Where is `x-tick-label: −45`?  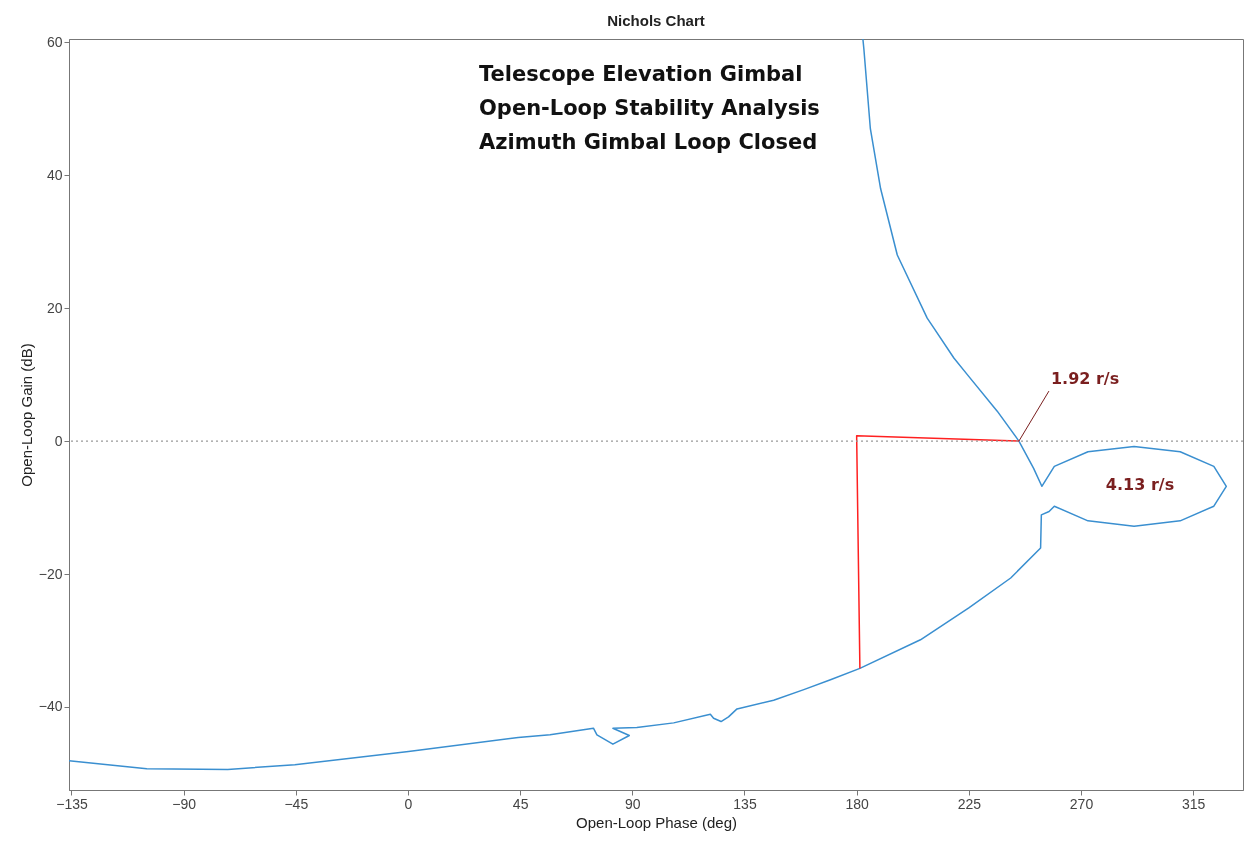
x-tick-label: −45 is located at coordinates (296, 803).